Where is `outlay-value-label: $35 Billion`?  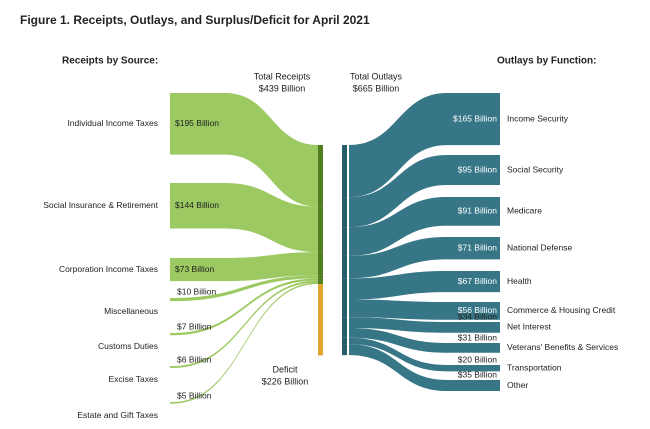 outlay-value-label: $35 Billion is located at coordinates (477, 374).